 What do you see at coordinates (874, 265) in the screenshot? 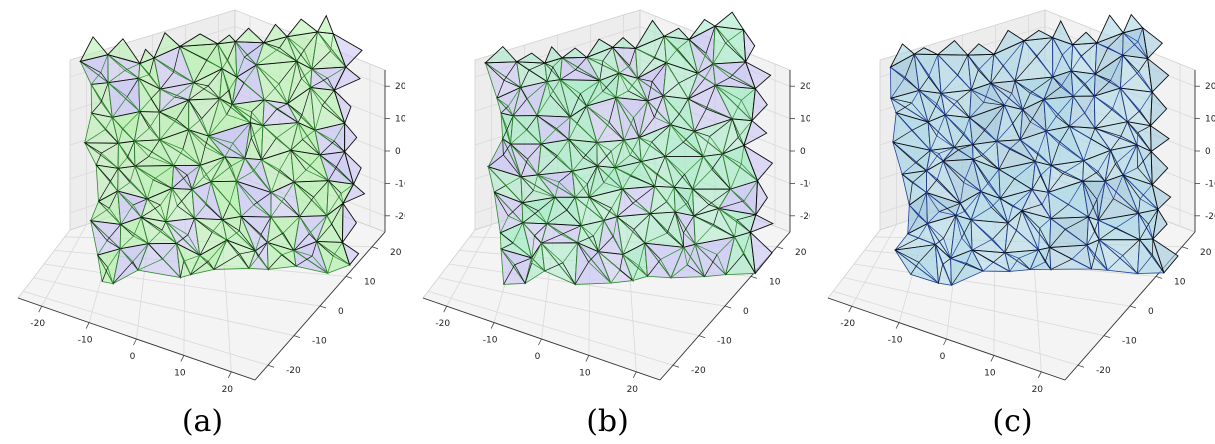
I see `gridline-x-floor` at bounding box center [874, 265].